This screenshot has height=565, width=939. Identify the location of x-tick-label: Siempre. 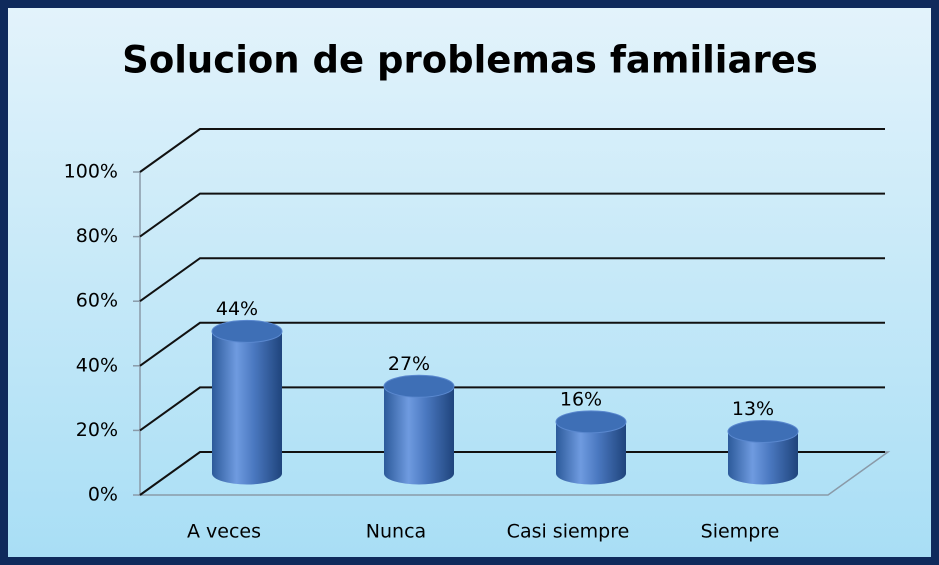
(740, 532).